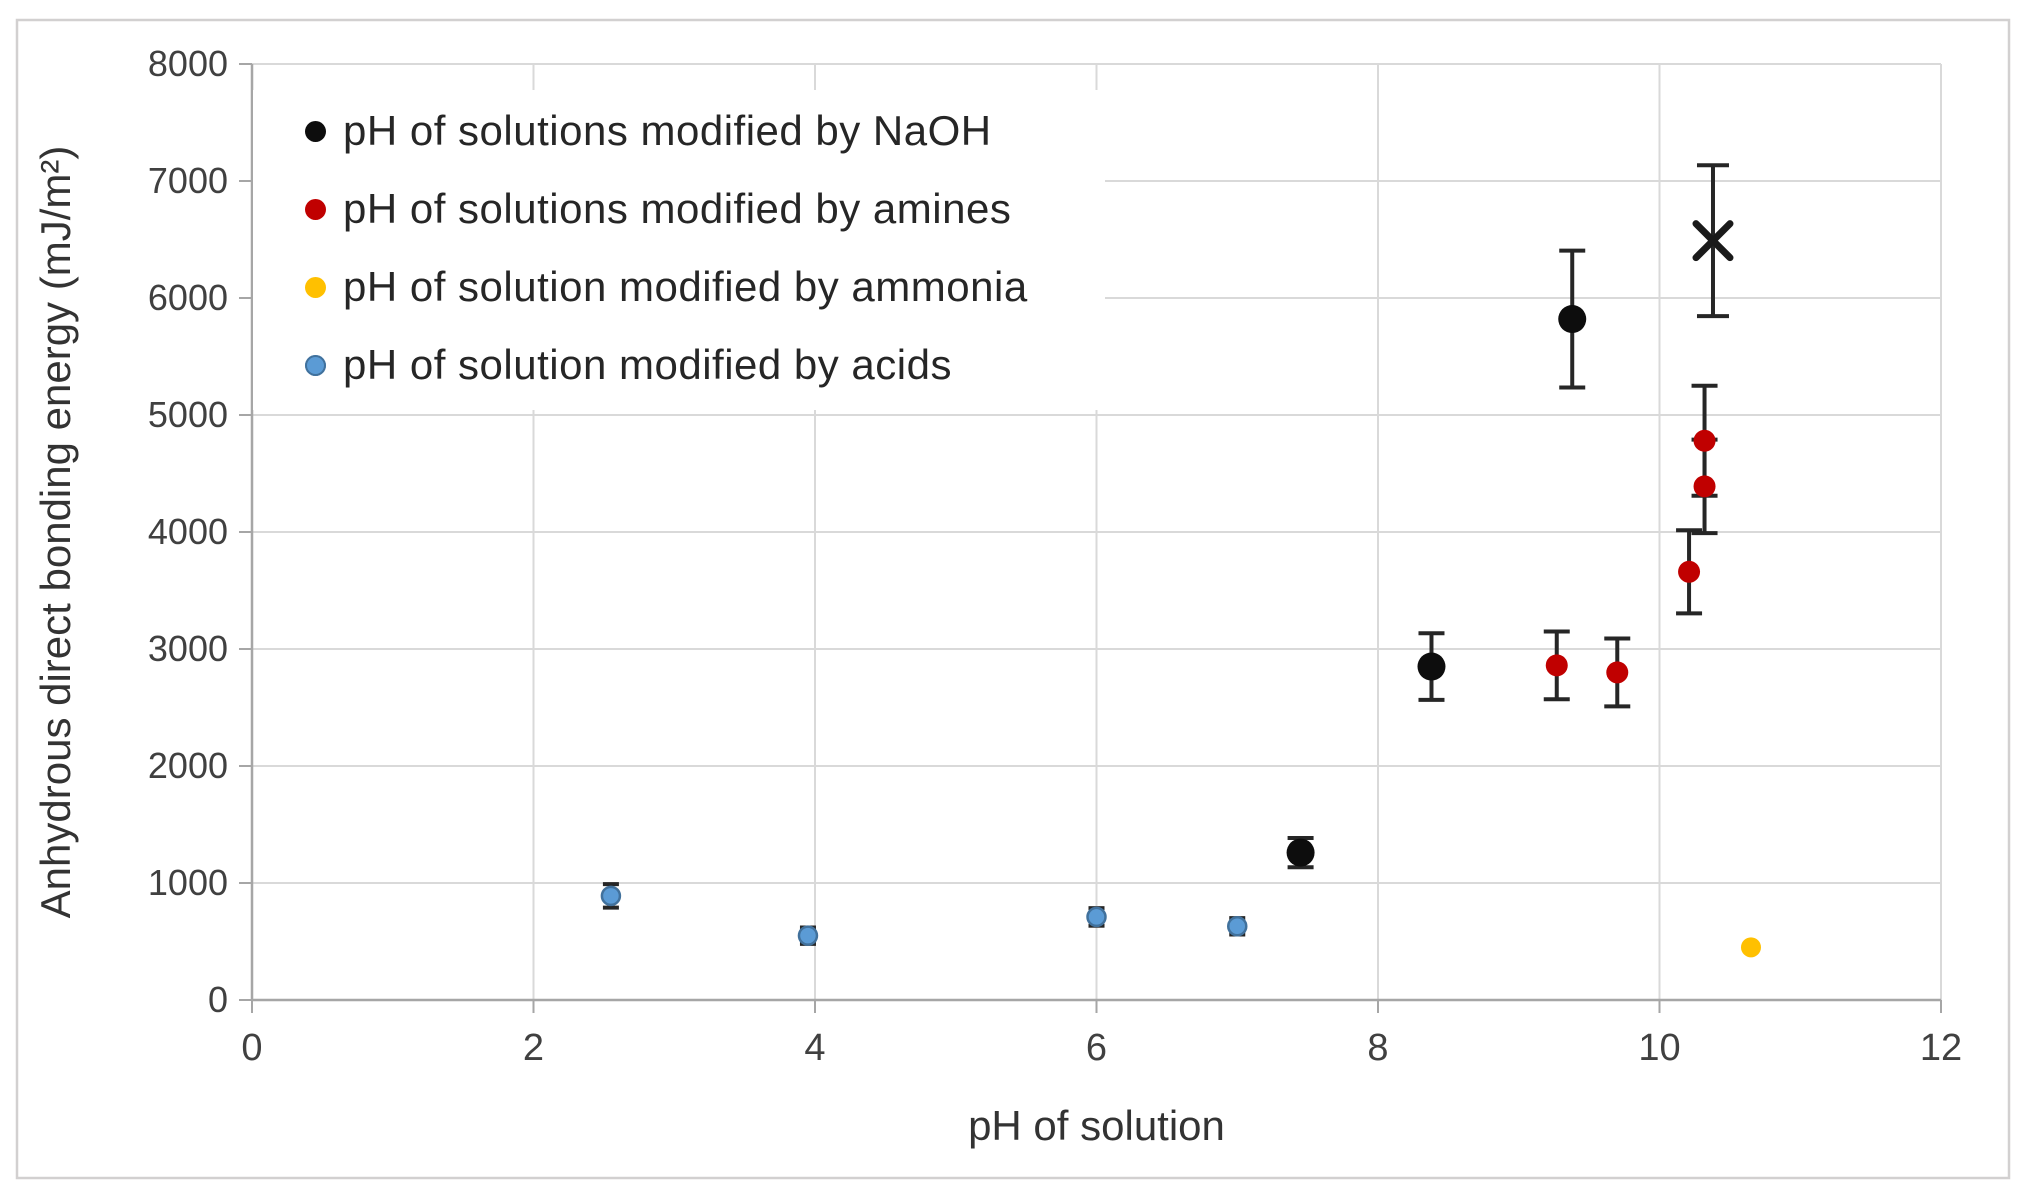 The width and height of the screenshot is (2028, 1202). What do you see at coordinates (814, 1048) in the screenshot?
I see `x-tick-label: 4` at bounding box center [814, 1048].